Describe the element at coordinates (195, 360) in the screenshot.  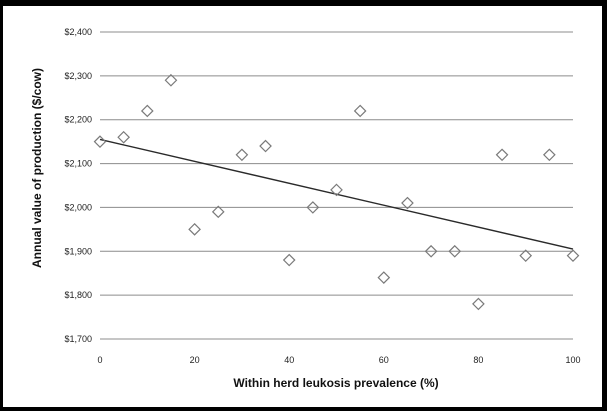
I see `x-tick-label: 20` at that location.